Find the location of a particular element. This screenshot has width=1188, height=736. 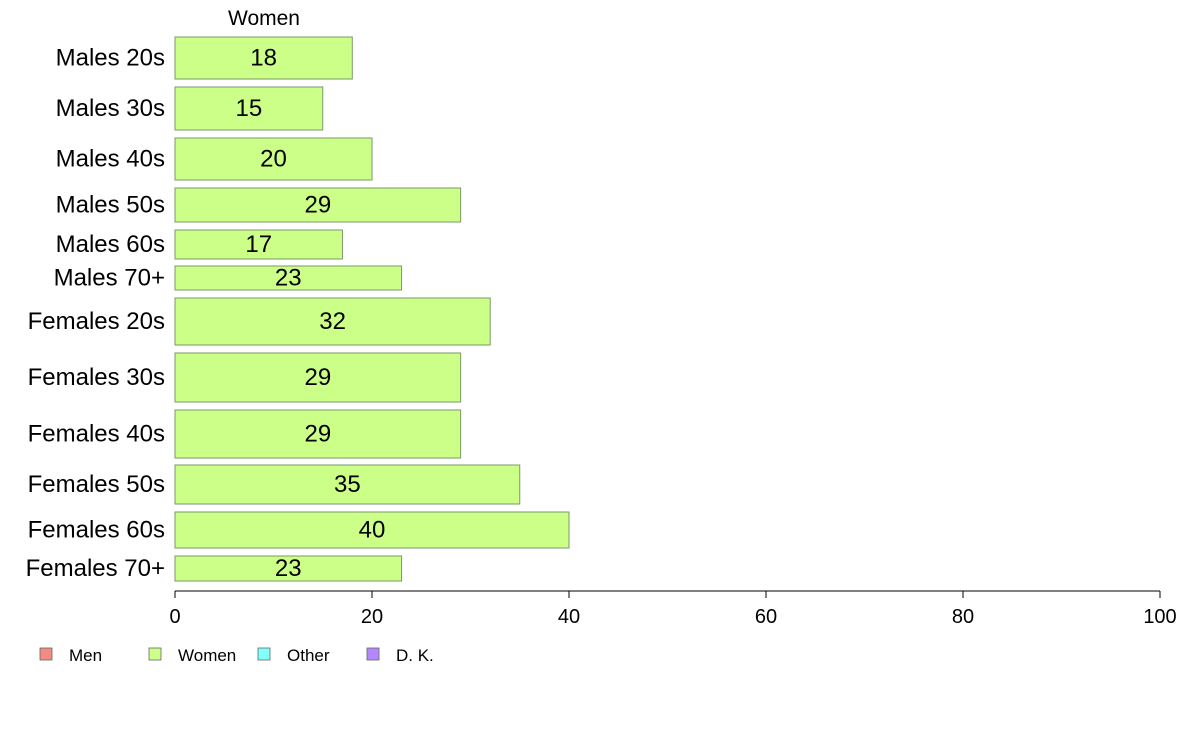

bar-value-label: 35 is located at coordinates (347, 484).